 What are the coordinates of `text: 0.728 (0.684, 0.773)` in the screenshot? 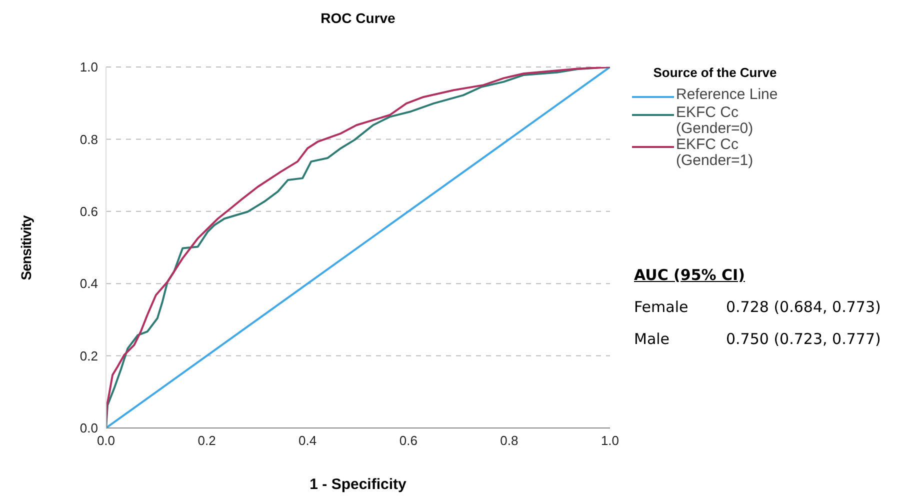 It's located at (803, 307).